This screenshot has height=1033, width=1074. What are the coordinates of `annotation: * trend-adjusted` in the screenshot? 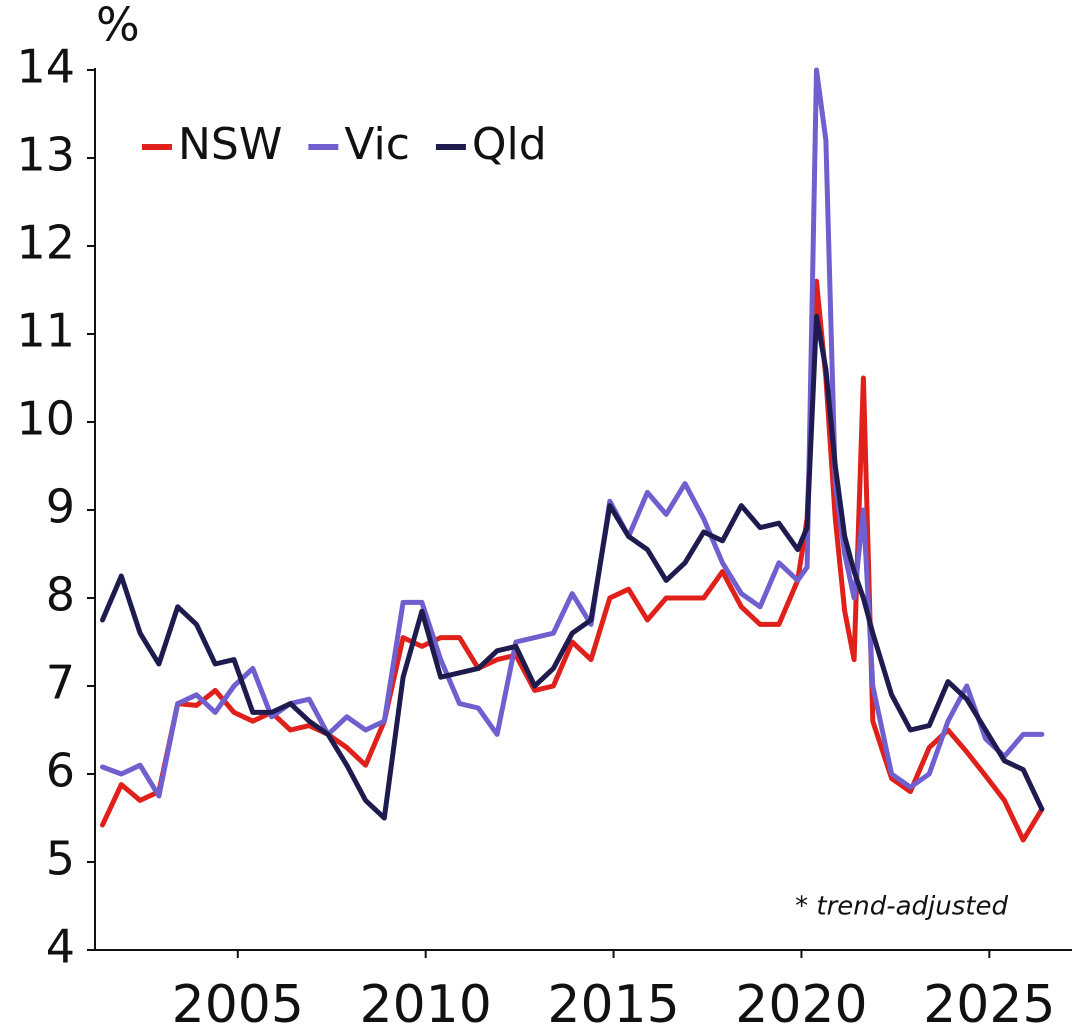 It's located at (901, 907).